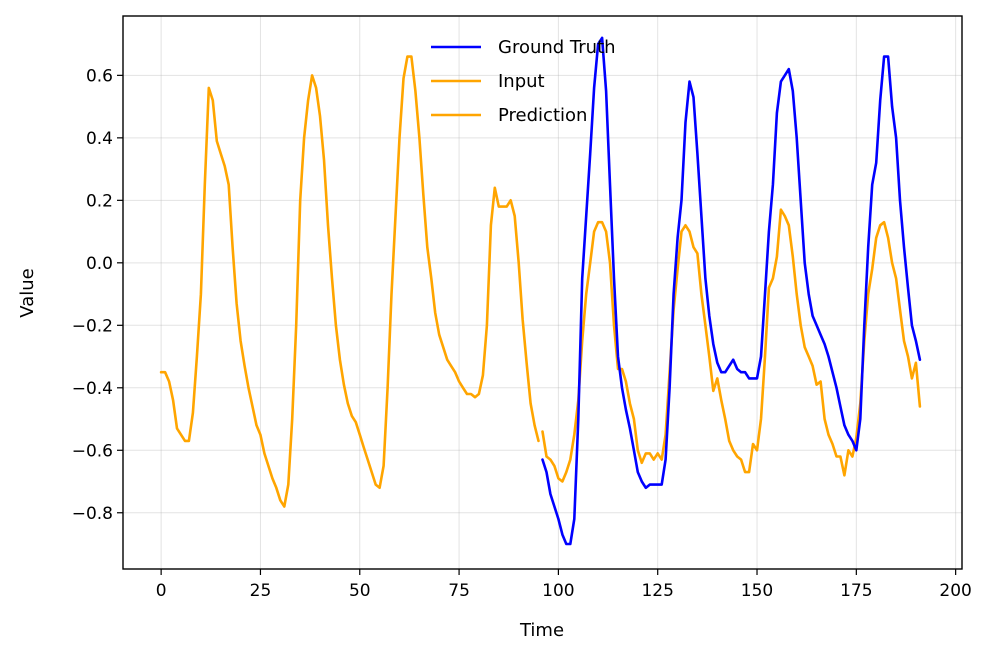  Describe the element at coordinates (459, 591) in the screenshot. I see `x-tick-label: 75` at that location.